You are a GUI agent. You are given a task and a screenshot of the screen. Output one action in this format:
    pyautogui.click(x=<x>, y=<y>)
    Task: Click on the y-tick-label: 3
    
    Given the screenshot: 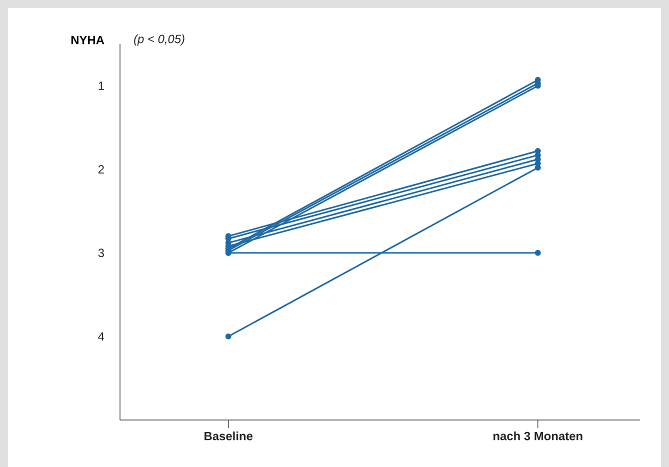 What is the action you would take?
    pyautogui.click(x=101, y=253)
    